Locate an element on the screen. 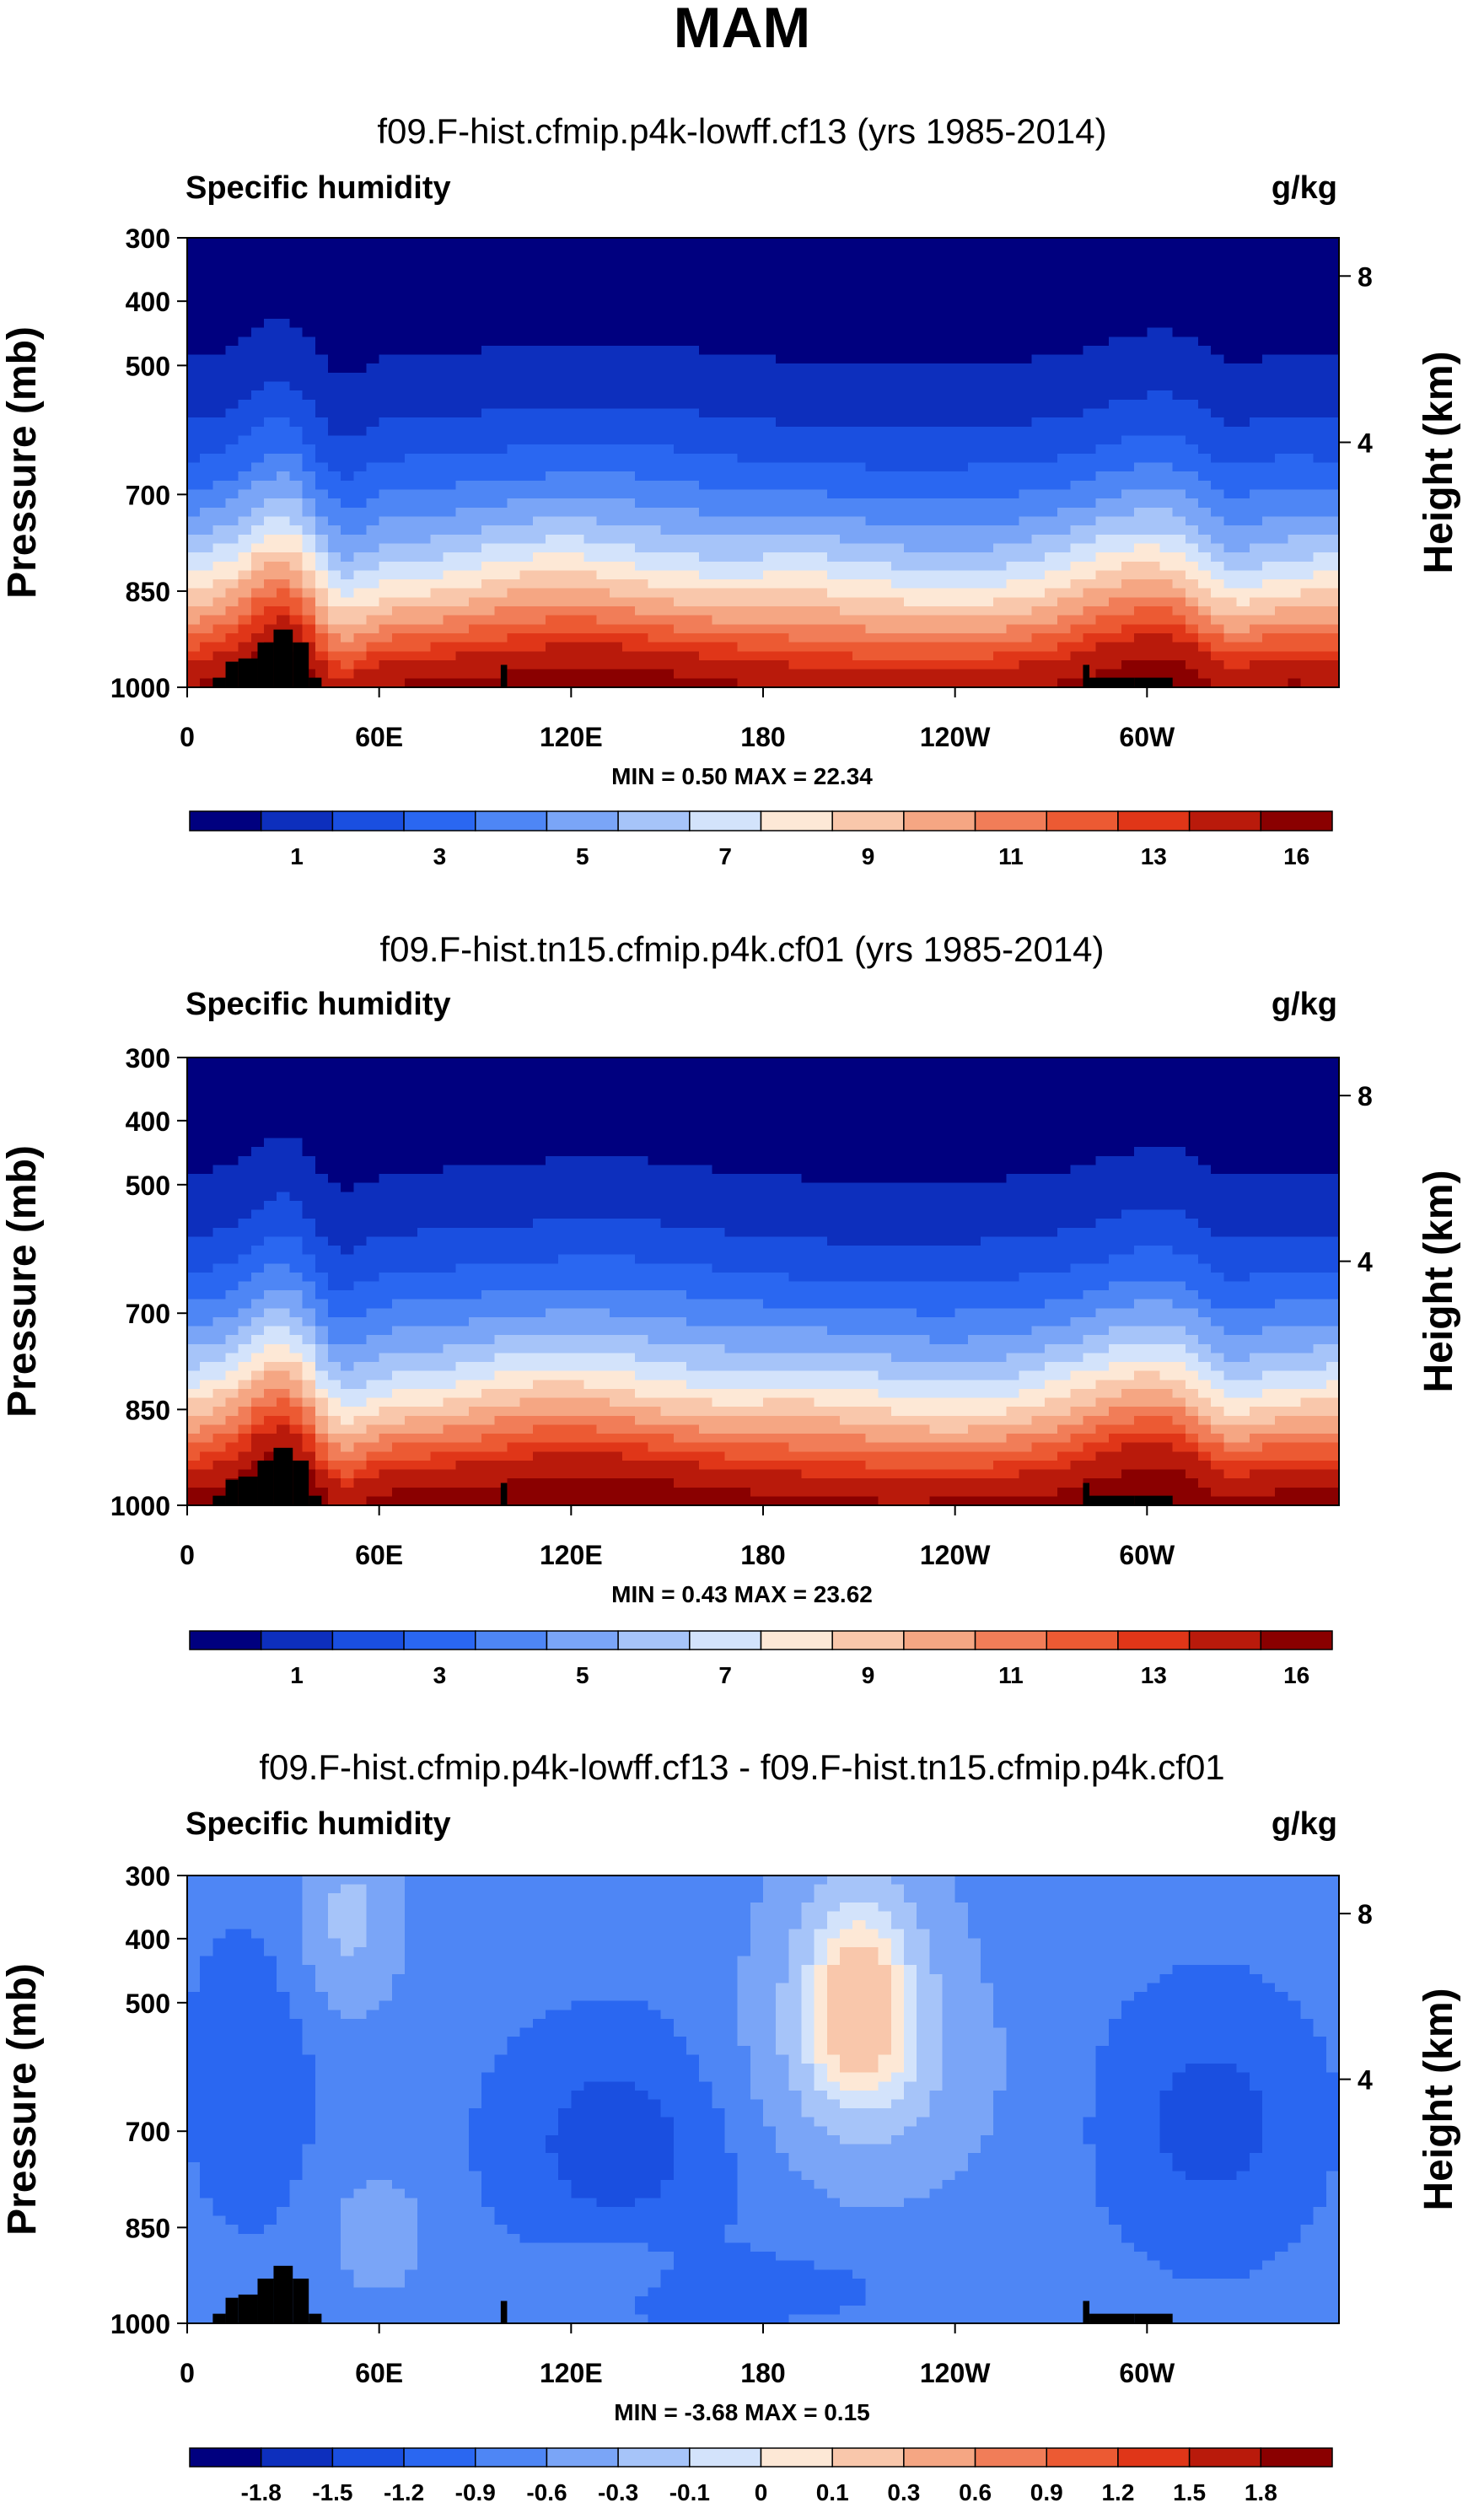  y-right-axis-label: Height (km) is located at coordinates (1439, 463).